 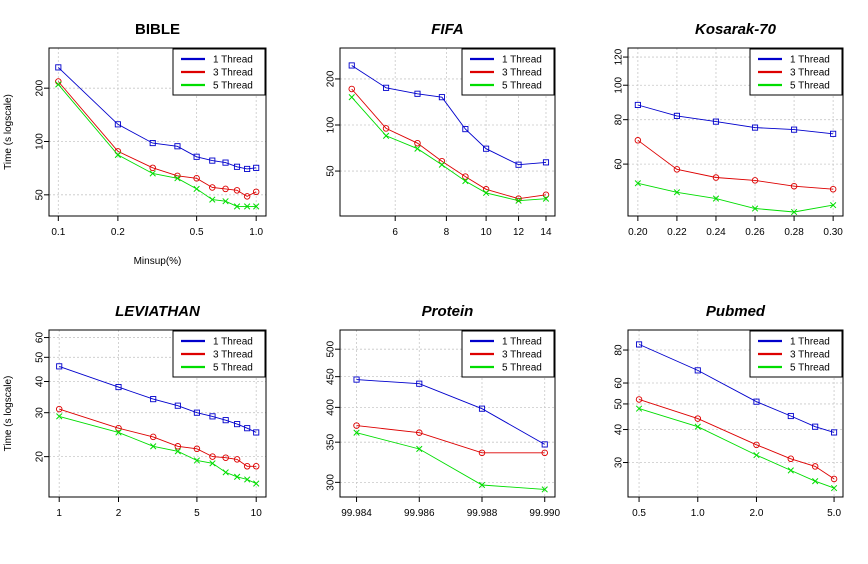 I want to click on x-tick-label: 99.990, so click(x=544, y=513).